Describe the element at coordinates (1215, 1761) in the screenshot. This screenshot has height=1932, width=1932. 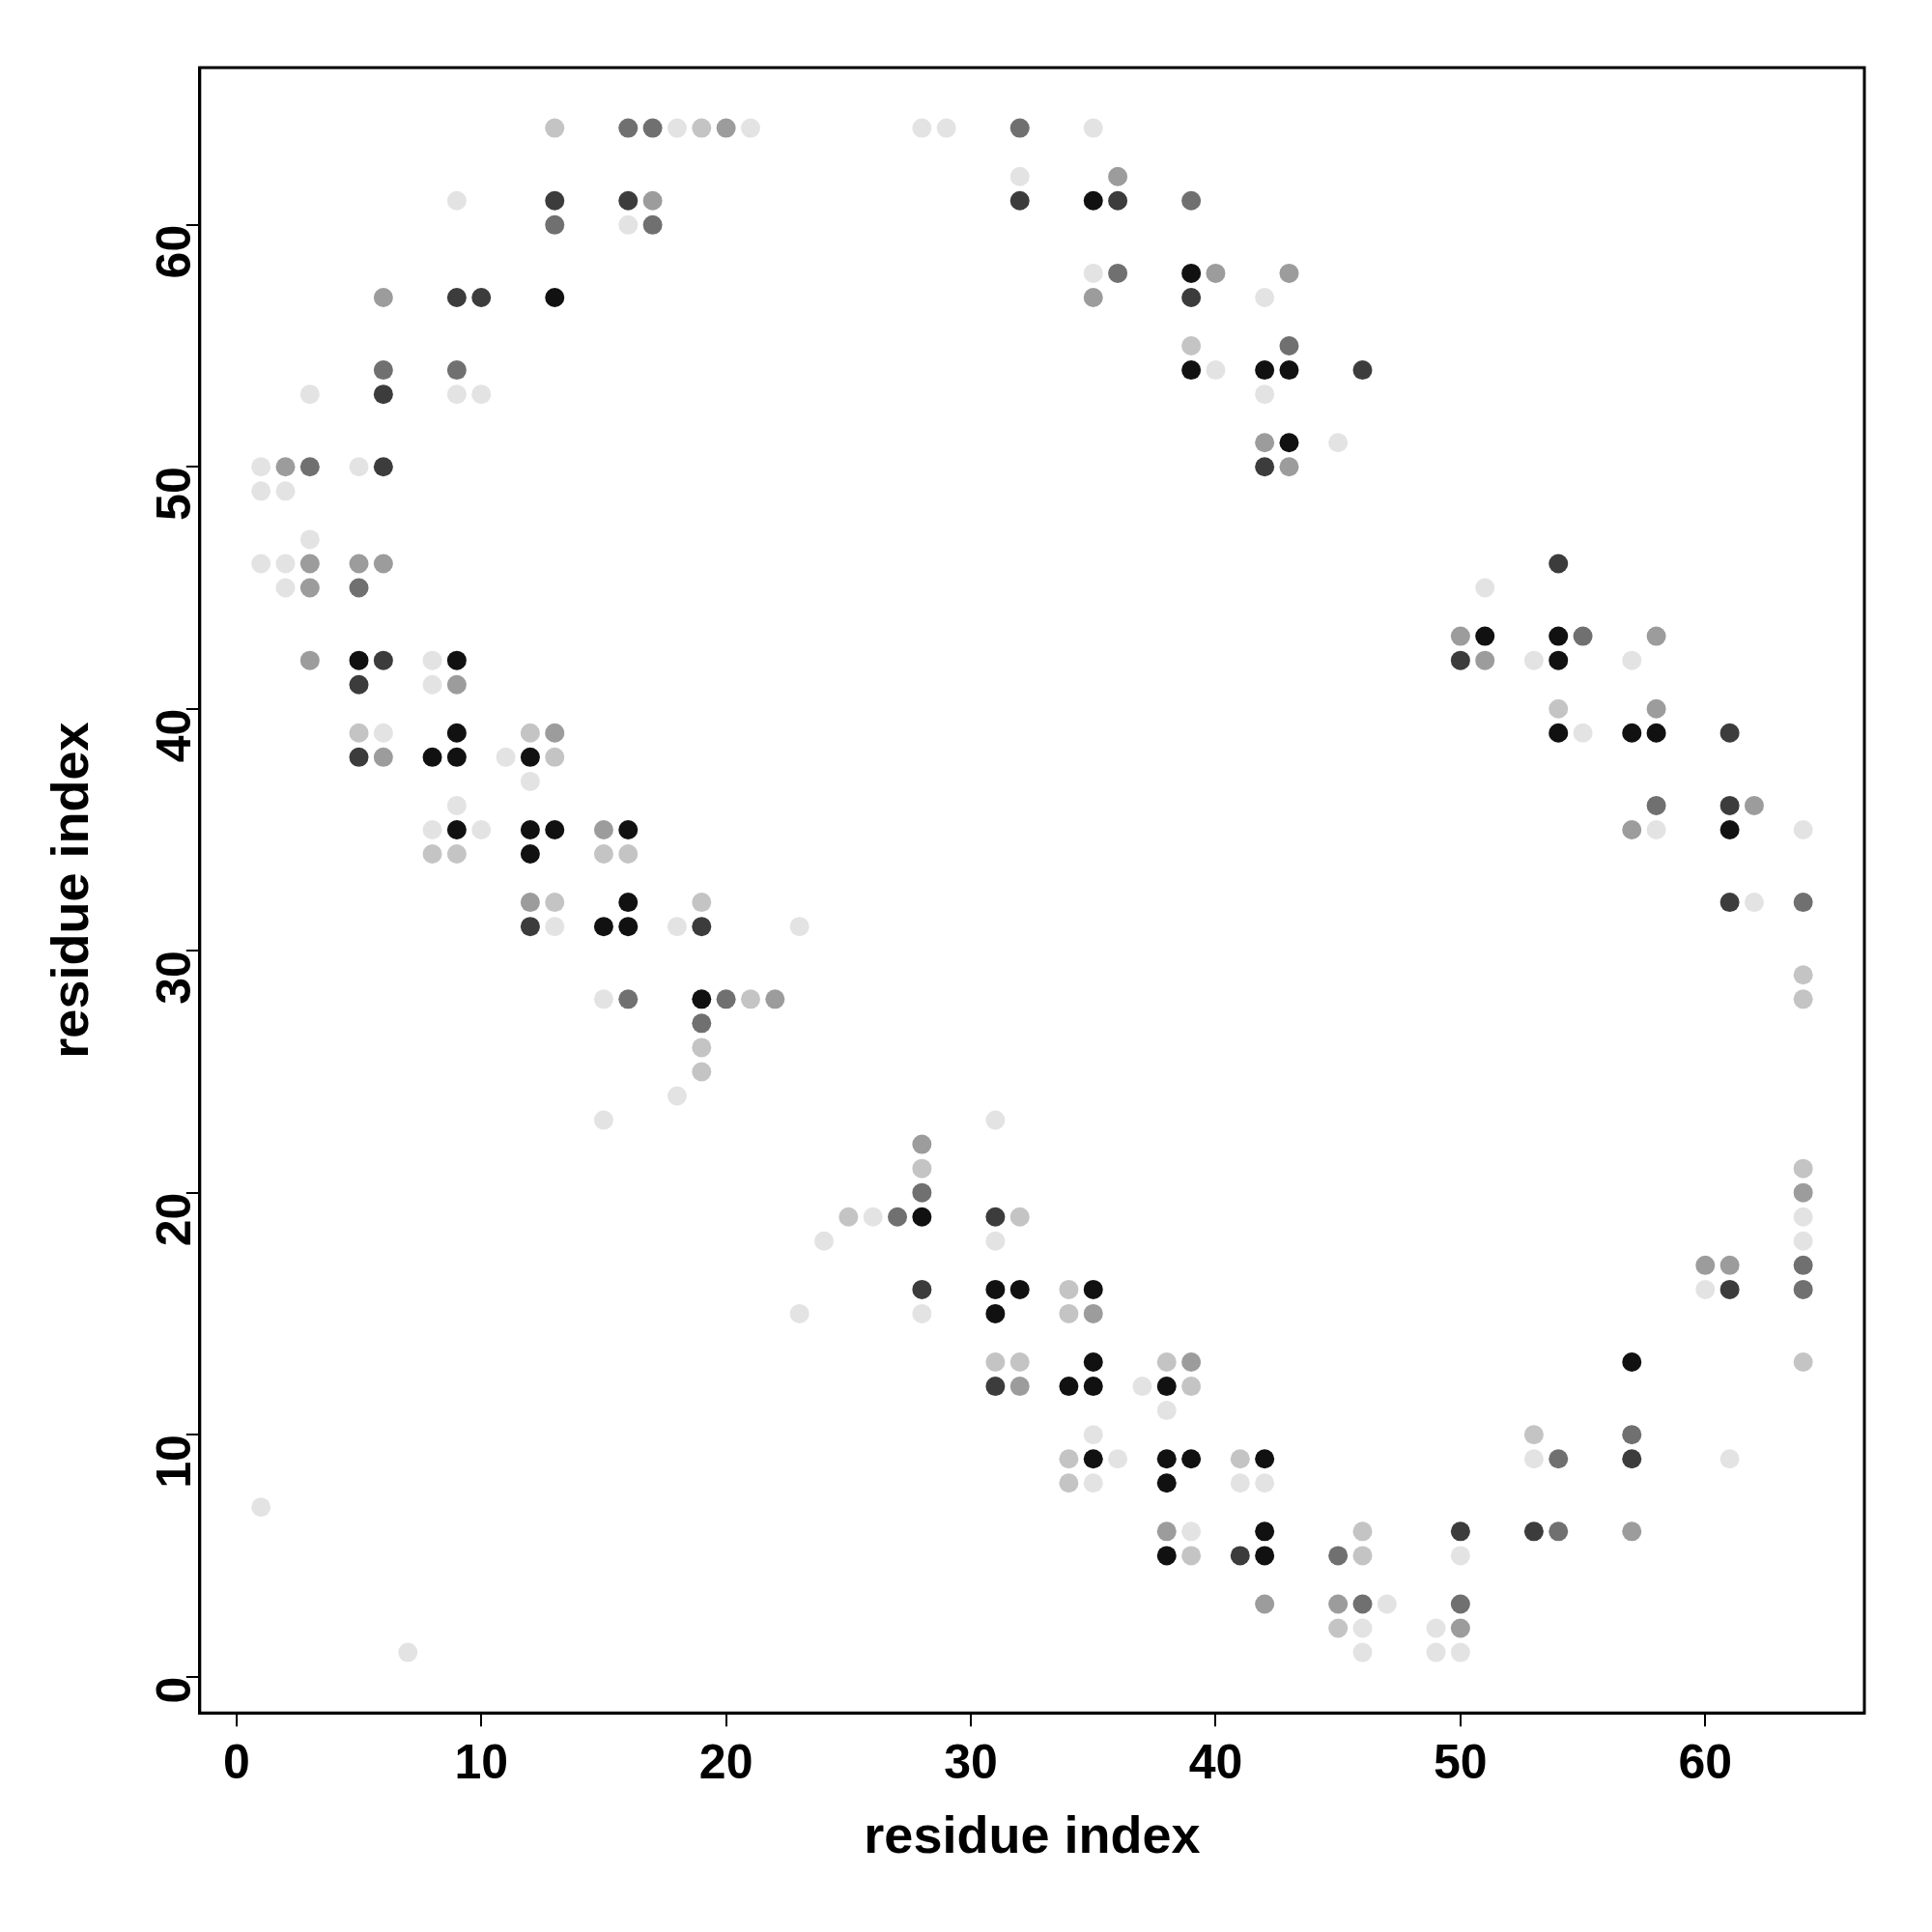
I see `x-tick-label: 40` at that location.